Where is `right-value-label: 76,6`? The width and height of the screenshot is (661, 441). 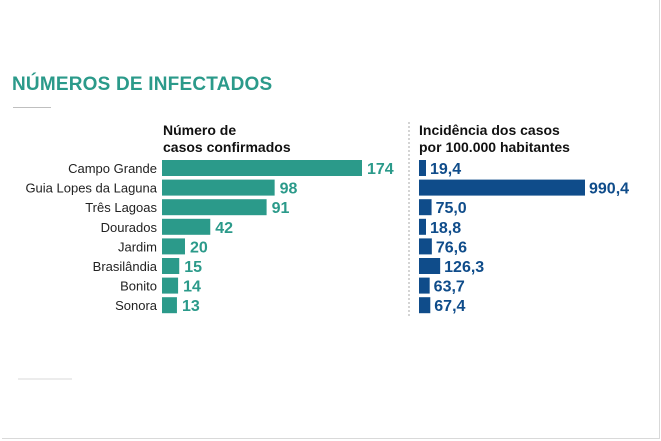 right-value-label: 76,6 is located at coordinates (451, 247).